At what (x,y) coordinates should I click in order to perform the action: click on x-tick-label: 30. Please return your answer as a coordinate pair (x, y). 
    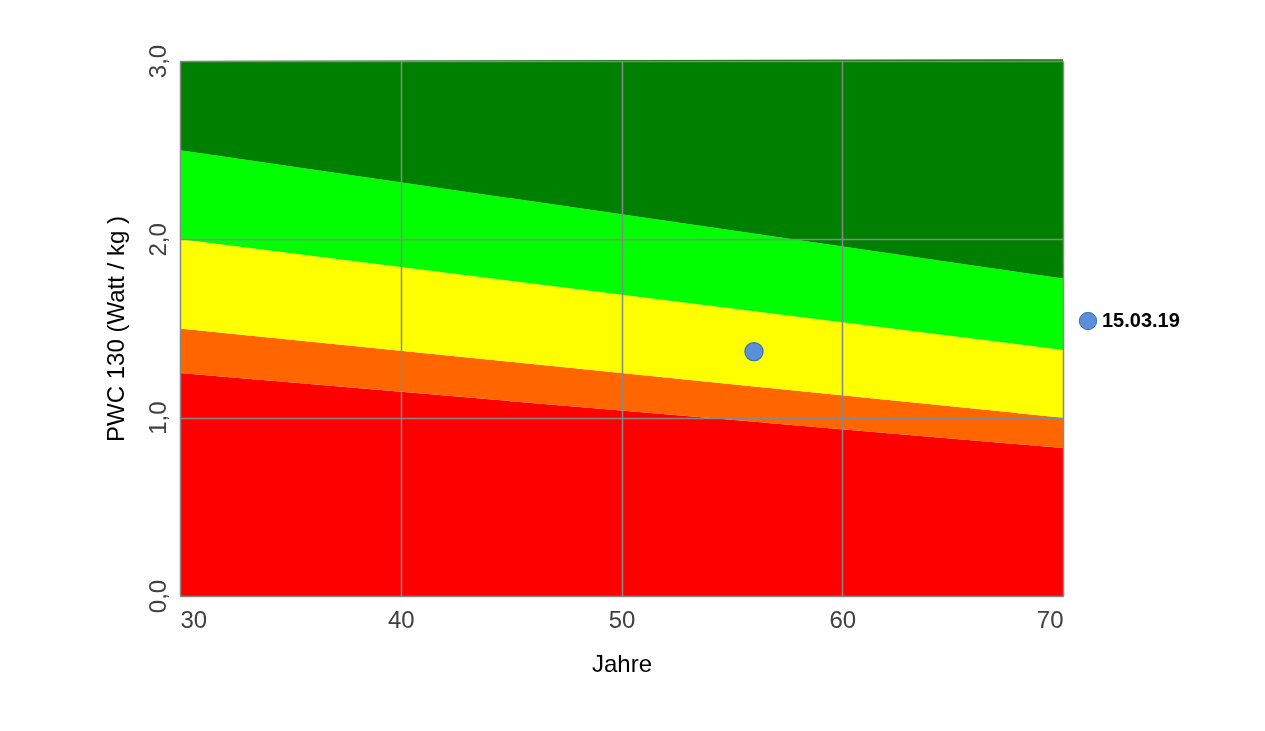
    Looking at the image, I should click on (194, 619).